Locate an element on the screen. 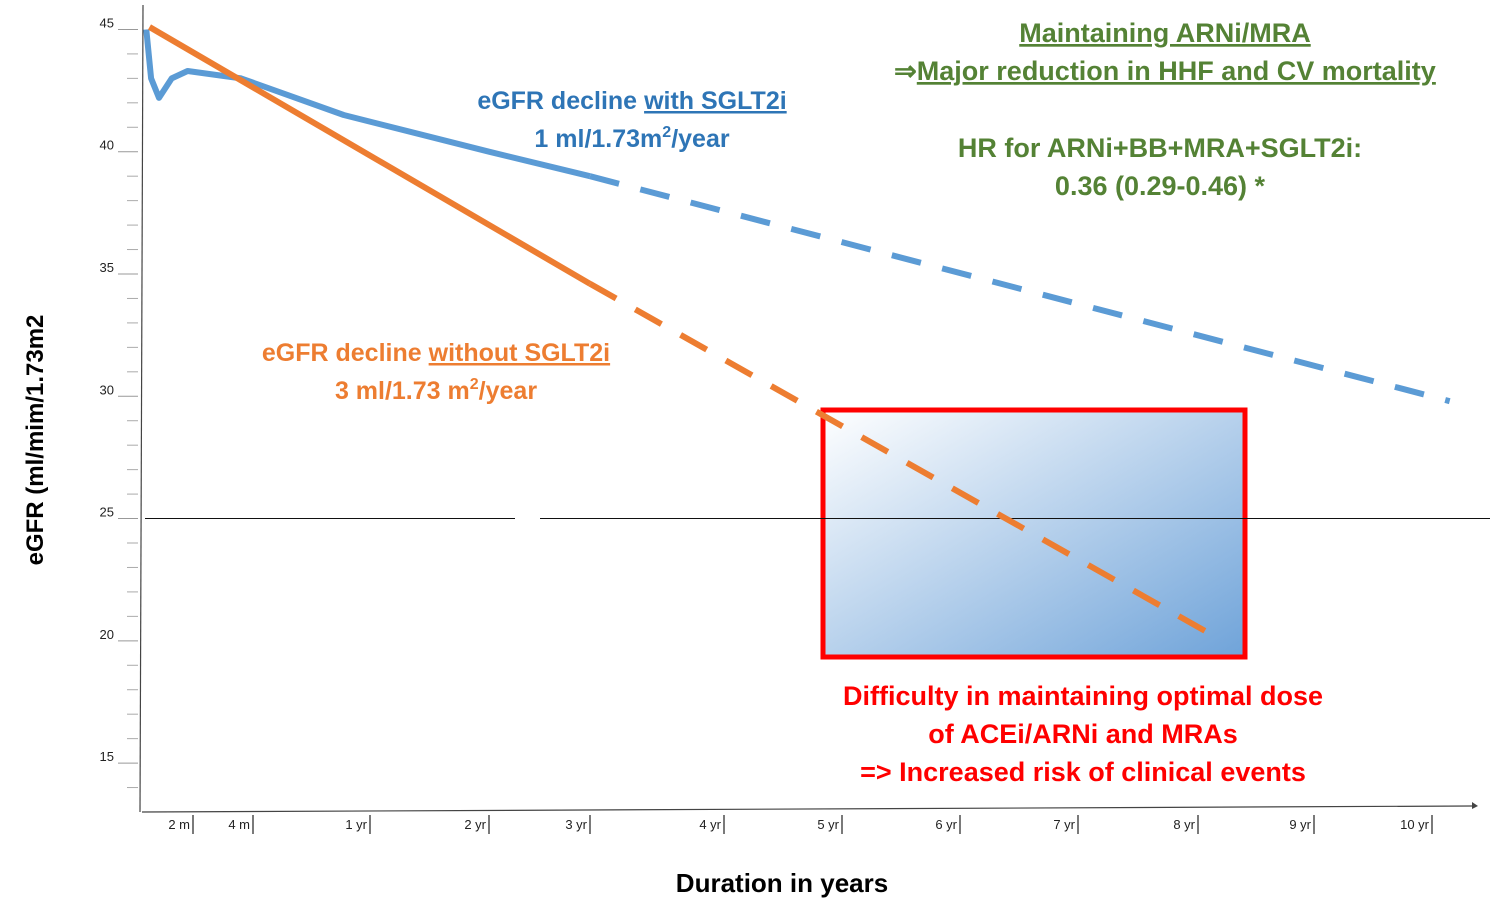 This screenshot has height=900, width=1492. y-tick-label: 20 is located at coordinates (107, 634).